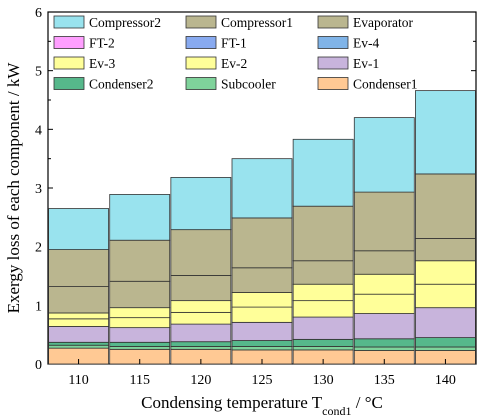 This screenshot has height=420, width=484. I want to click on legend-label: Ev-2, so click(234, 63).